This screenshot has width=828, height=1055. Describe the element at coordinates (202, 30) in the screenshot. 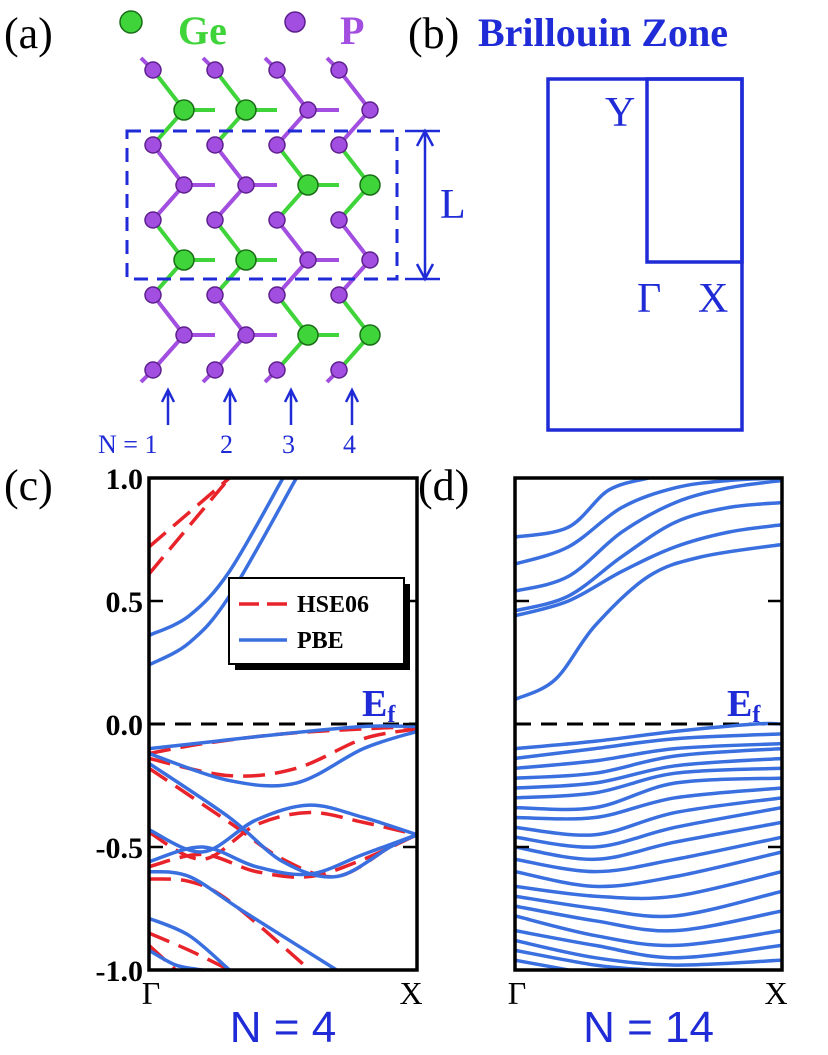

I see `ge-legend-label: Ge` at that location.